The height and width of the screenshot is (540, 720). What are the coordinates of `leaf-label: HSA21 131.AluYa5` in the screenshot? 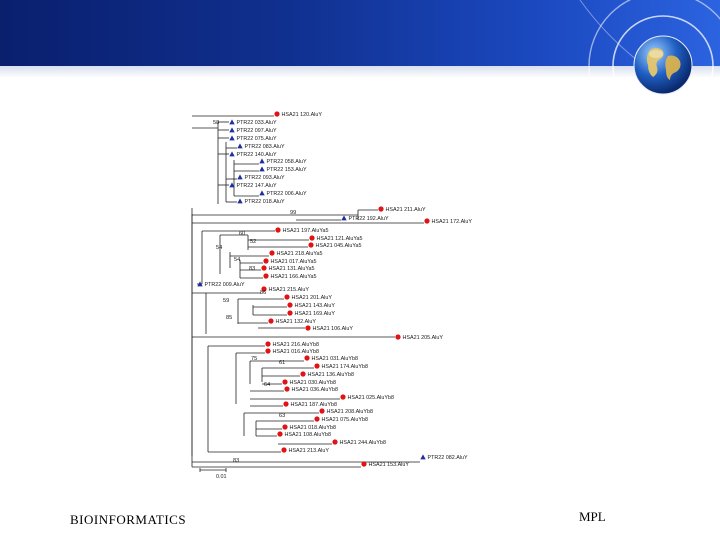 It's located at (292, 269).